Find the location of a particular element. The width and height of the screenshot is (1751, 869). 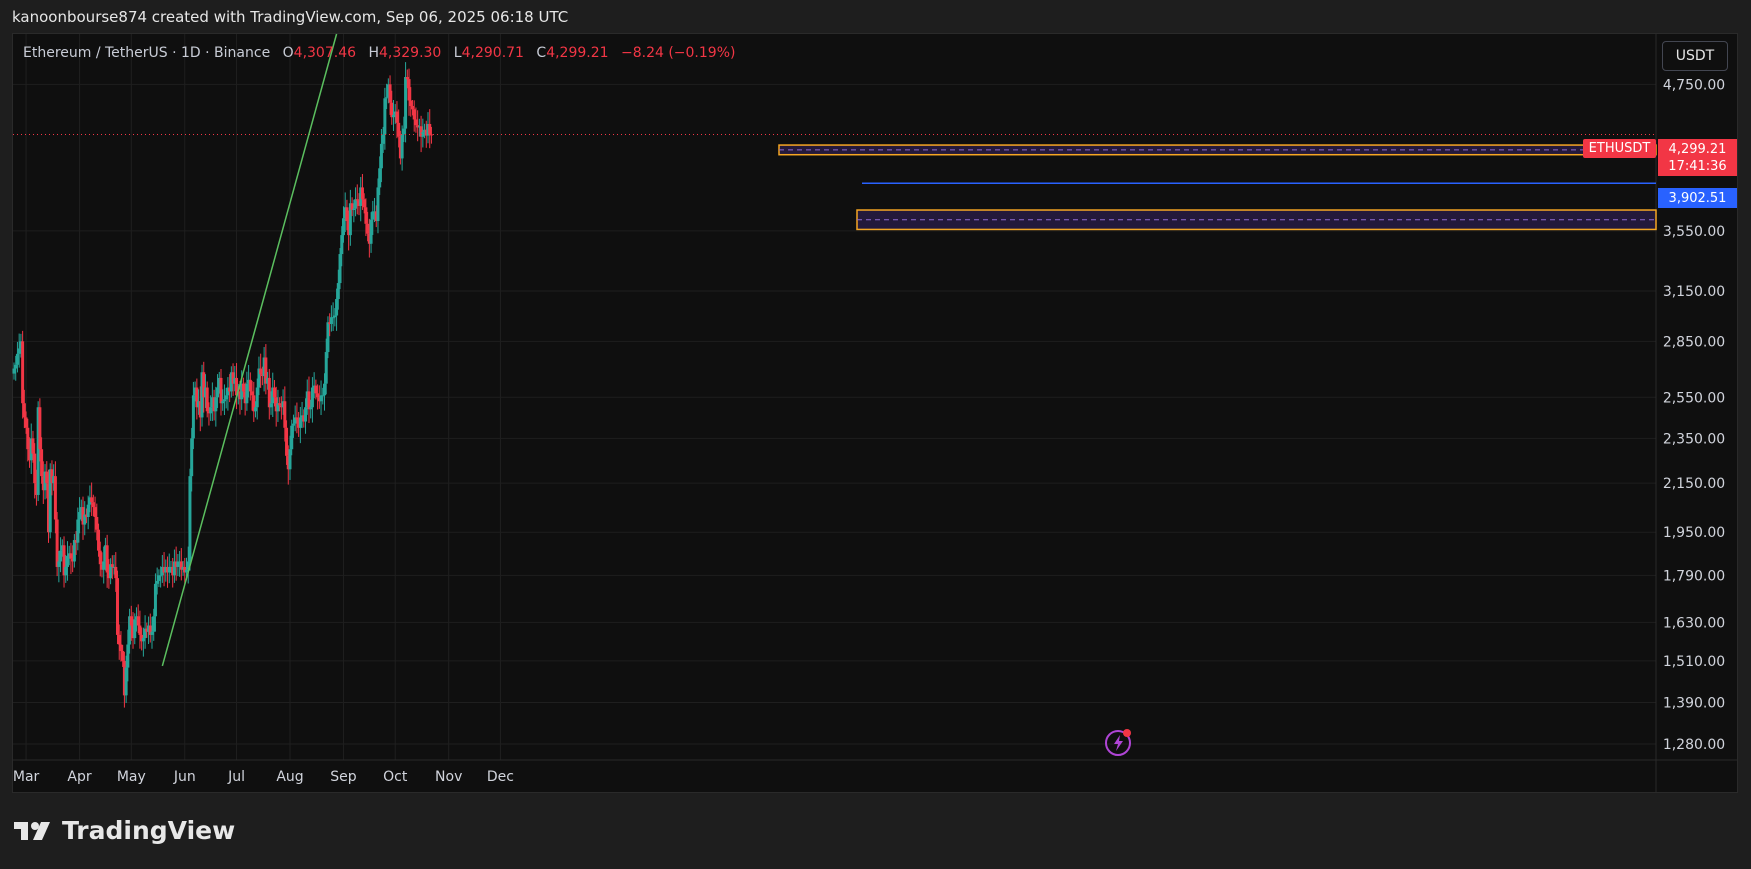

currency-button: USDT is located at coordinates (1695, 56).